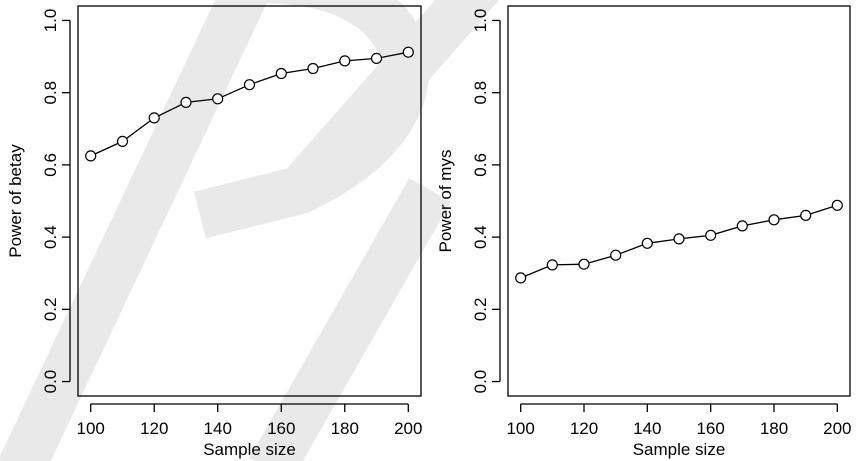 This screenshot has width=859, height=461. What do you see at coordinates (15, 201) in the screenshot?
I see `y-axis-label: Power of betay` at bounding box center [15, 201].